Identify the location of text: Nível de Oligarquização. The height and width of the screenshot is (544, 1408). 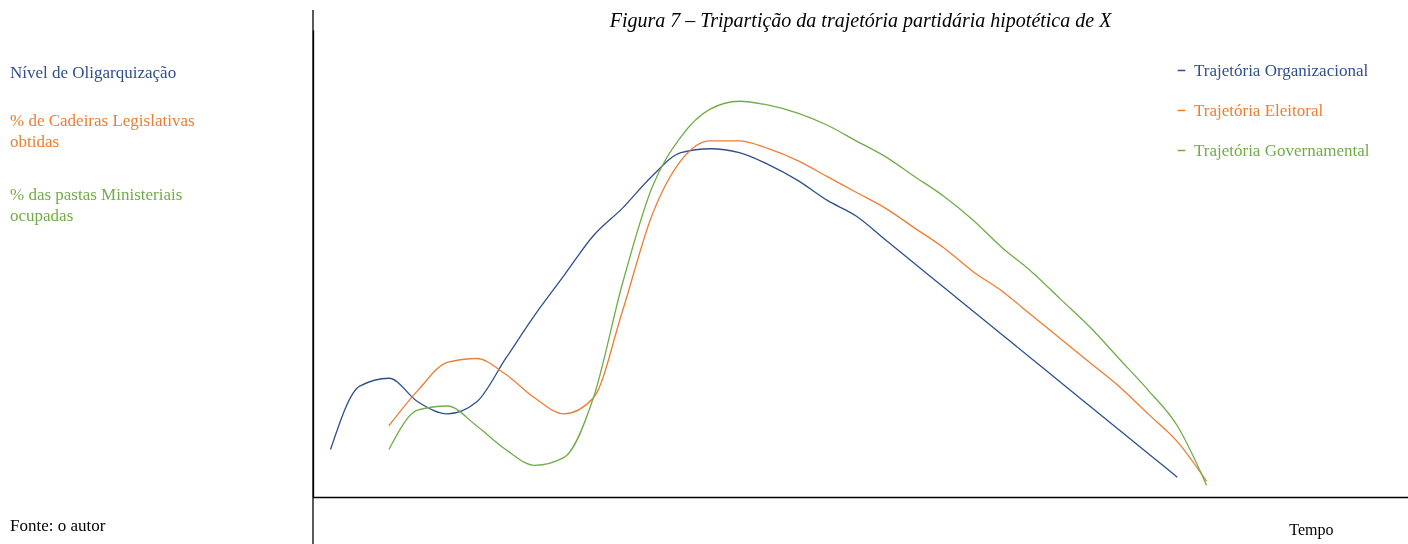
(94, 72).